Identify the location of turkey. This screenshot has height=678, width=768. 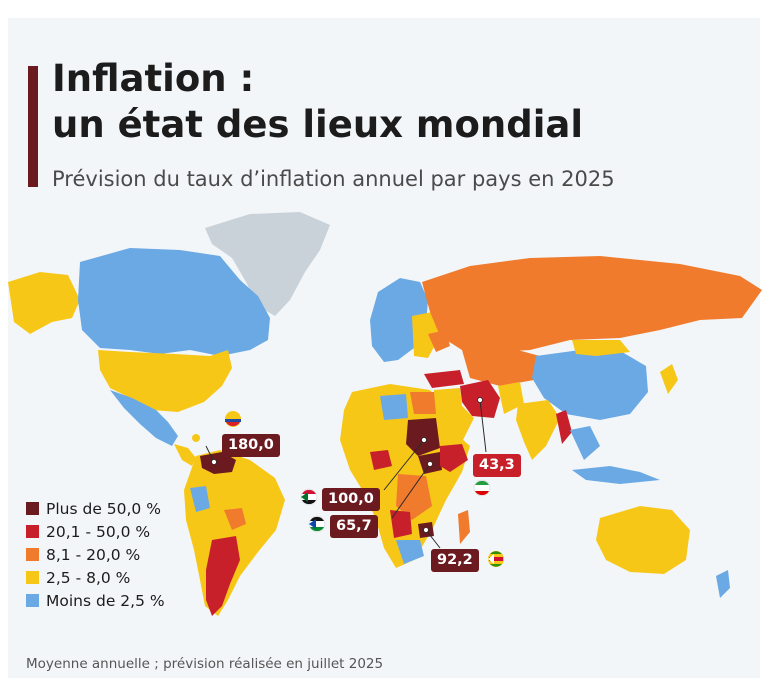
(444, 379).